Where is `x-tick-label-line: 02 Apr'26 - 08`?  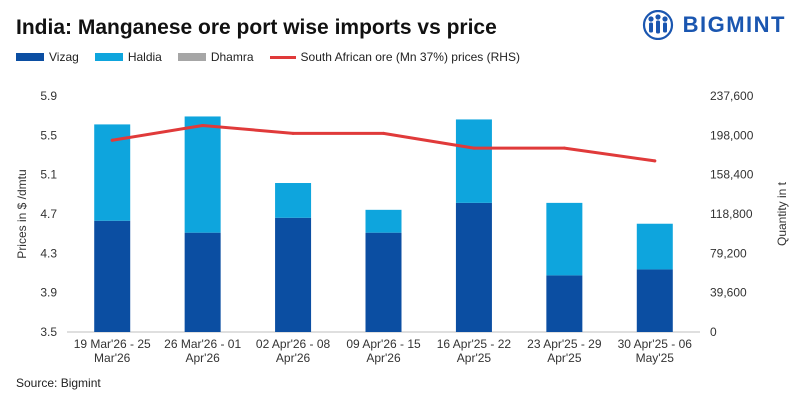 x-tick-label-line: 02 Apr'26 - 08 is located at coordinates (293, 344).